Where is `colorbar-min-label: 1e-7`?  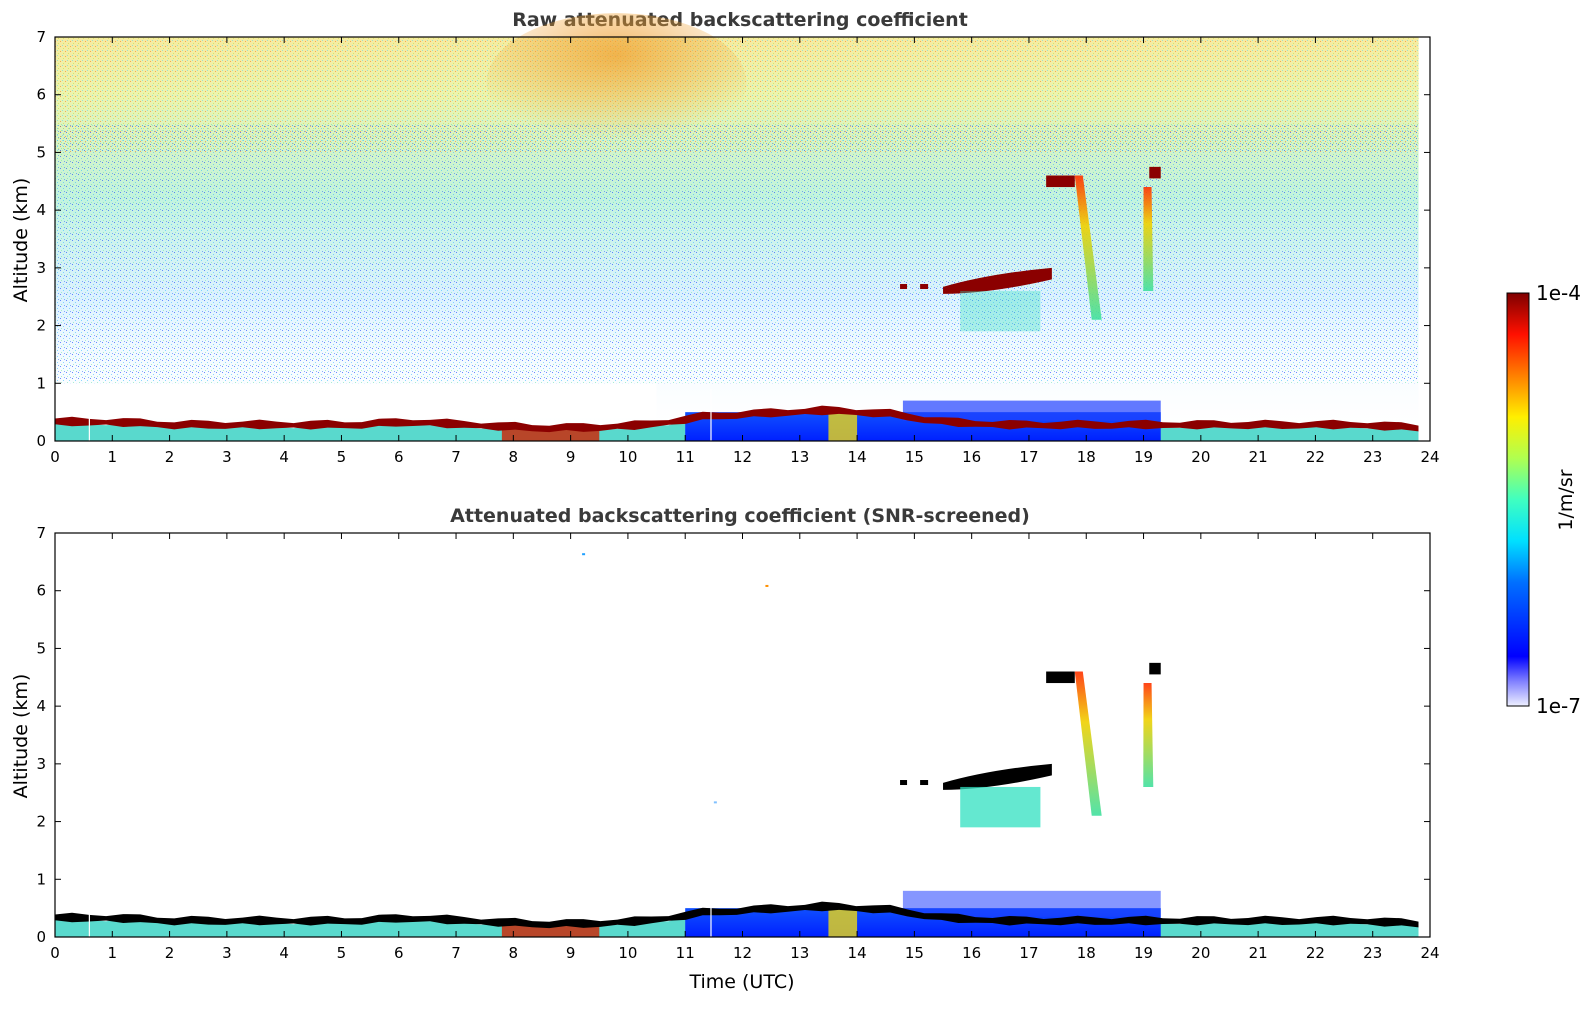
colorbar-min-label: 1e-7 is located at coordinates (1558, 706).